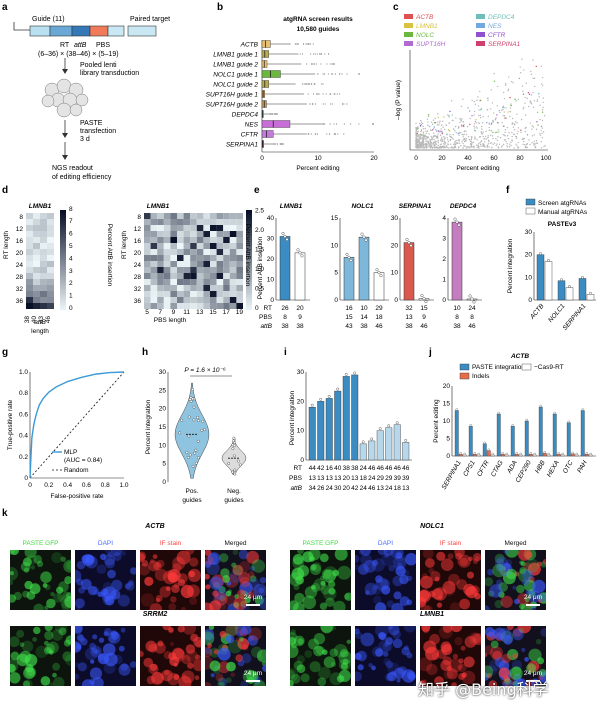 The height and width of the screenshot is (709, 600). I want to click on k-group4: LMNB1, so click(432, 614).